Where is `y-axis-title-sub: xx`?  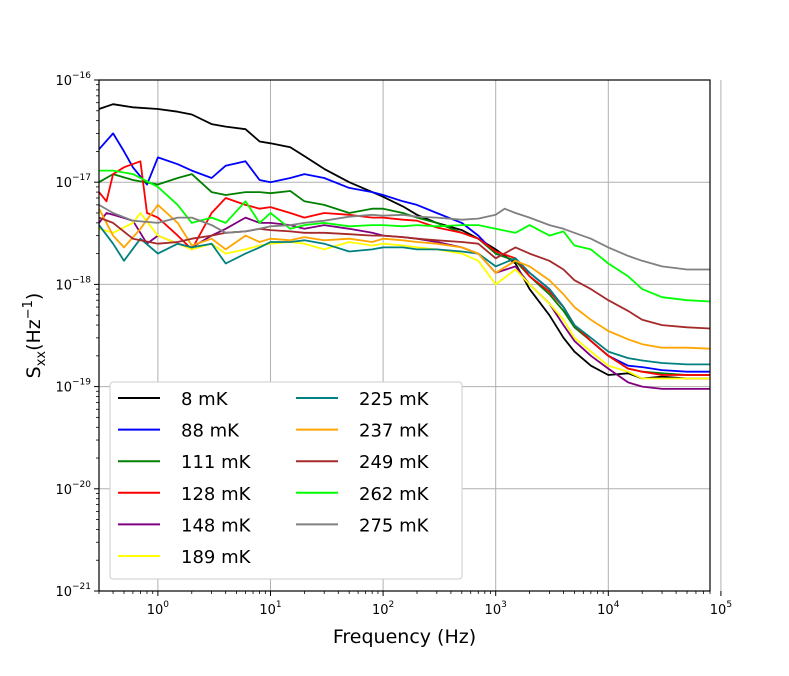 y-axis-title-sub: xx is located at coordinates (41, 359).